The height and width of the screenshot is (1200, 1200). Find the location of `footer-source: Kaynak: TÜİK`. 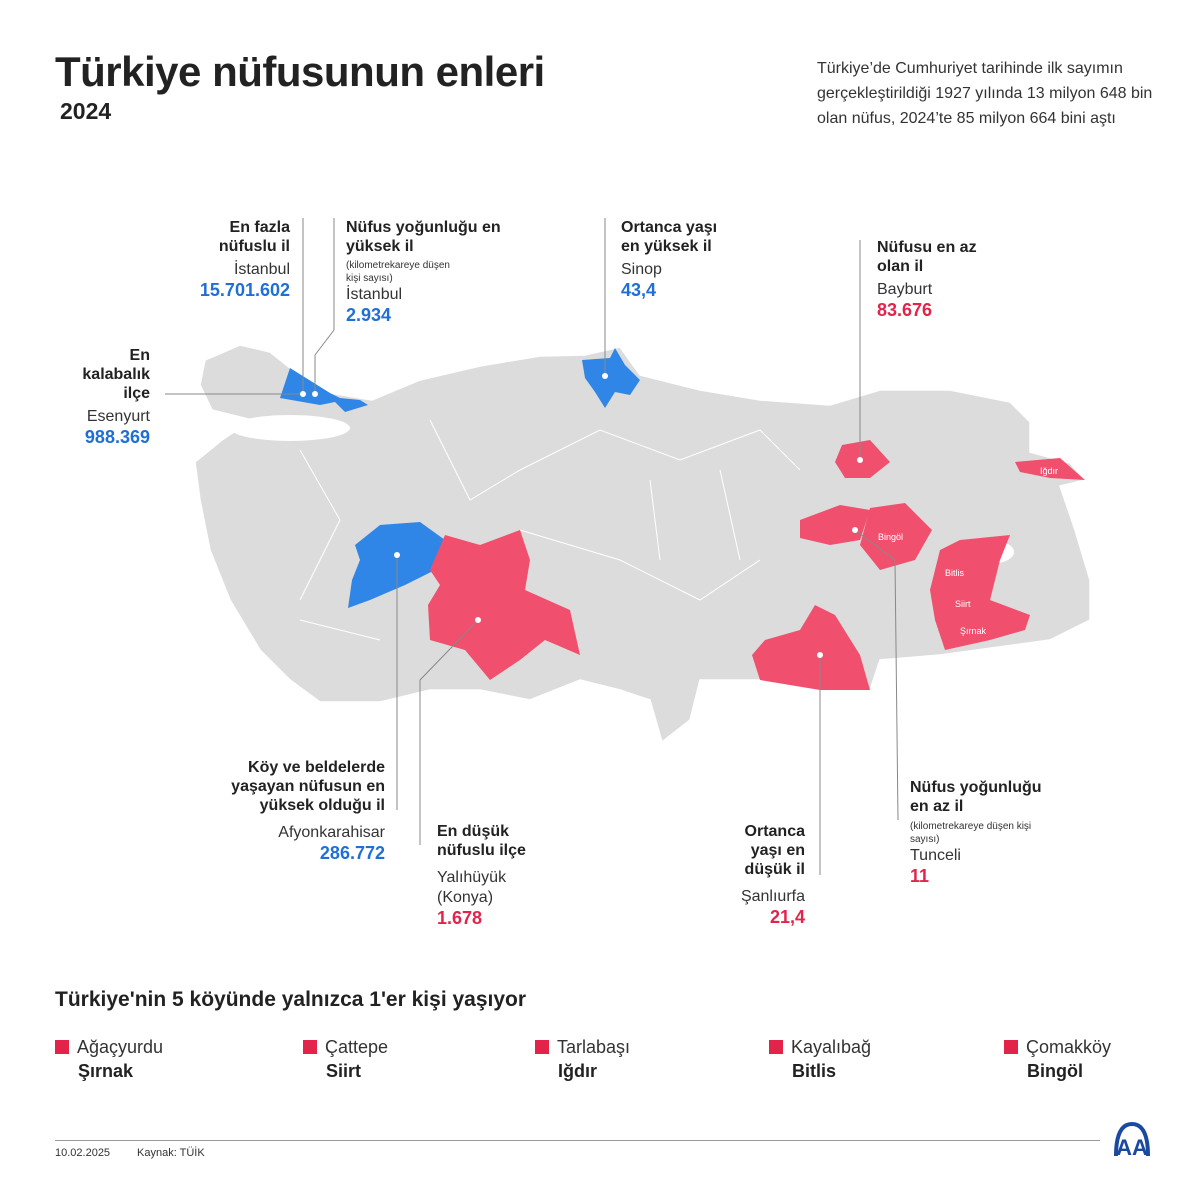

footer-source: Kaynak: TÜİK is located at coordinates (171, 1153).